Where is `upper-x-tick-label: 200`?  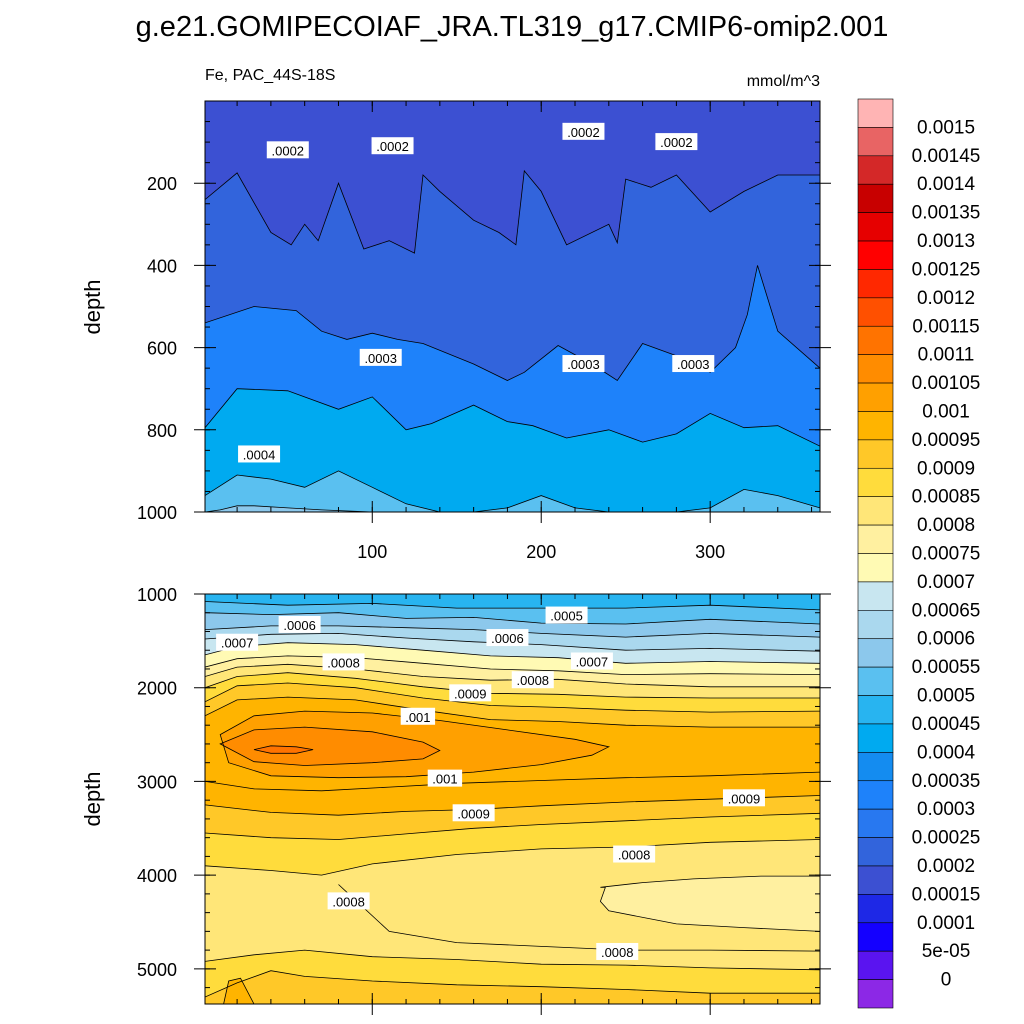 upper-x-tick-label: 200 is located at coordinates (541, 552).